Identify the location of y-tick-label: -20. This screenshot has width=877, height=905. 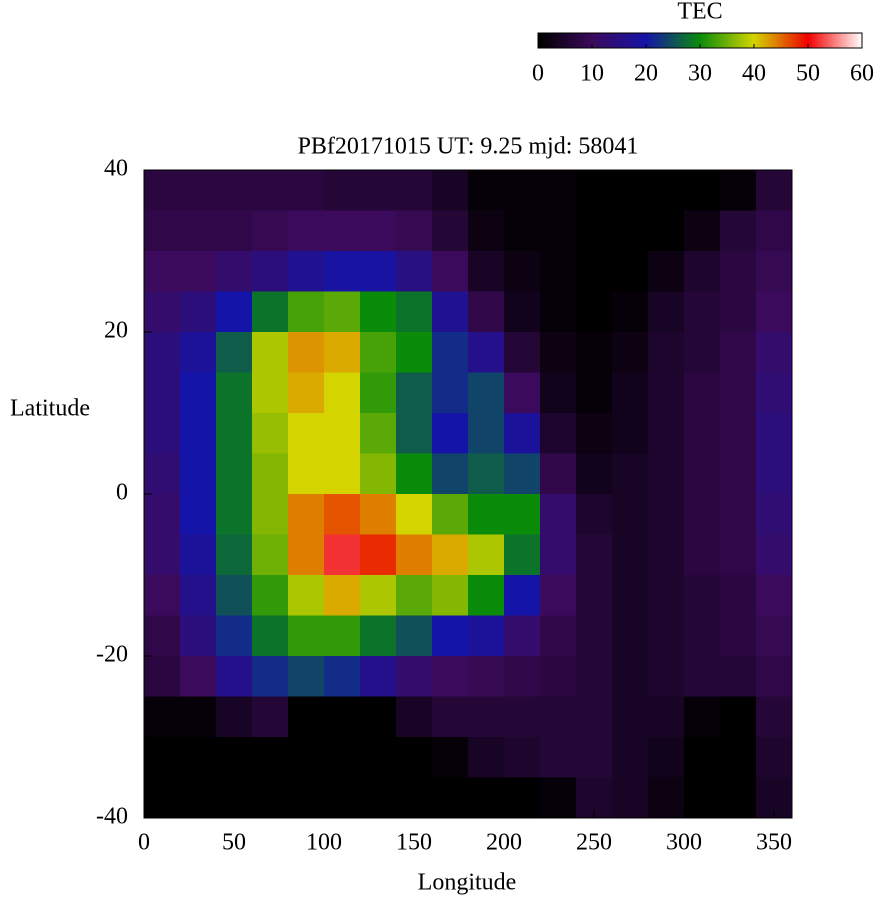
(112, 655).